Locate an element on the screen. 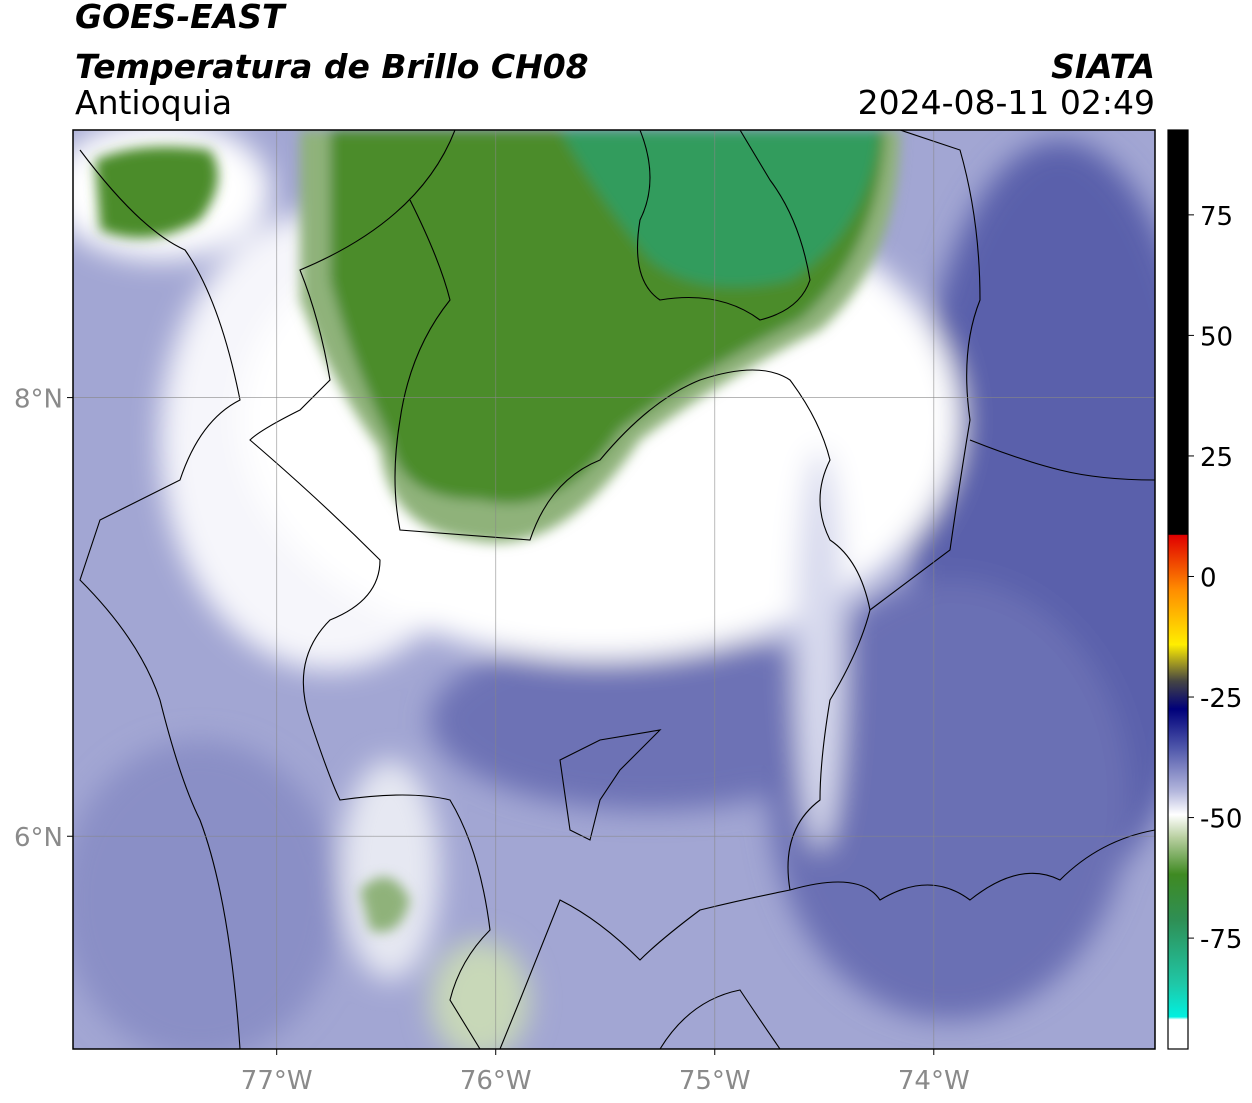  y-tick-label: 8°N is located at coordinates (38, 400).